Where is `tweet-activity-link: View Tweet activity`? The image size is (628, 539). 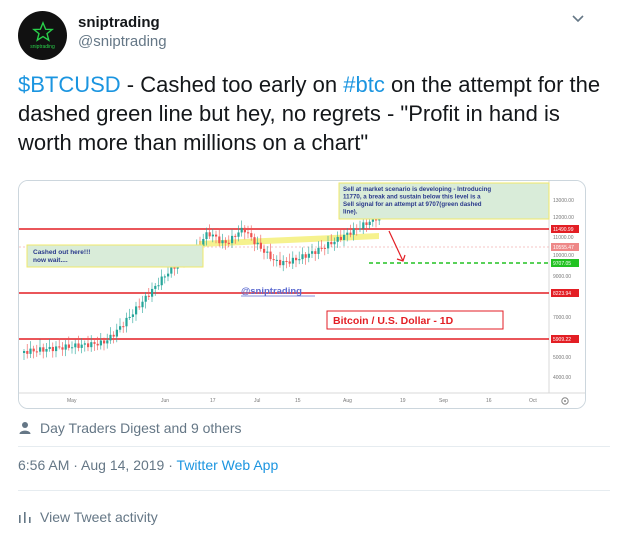 tweet-activity-link: View Tweet activity is located at coordinates (88, 517).